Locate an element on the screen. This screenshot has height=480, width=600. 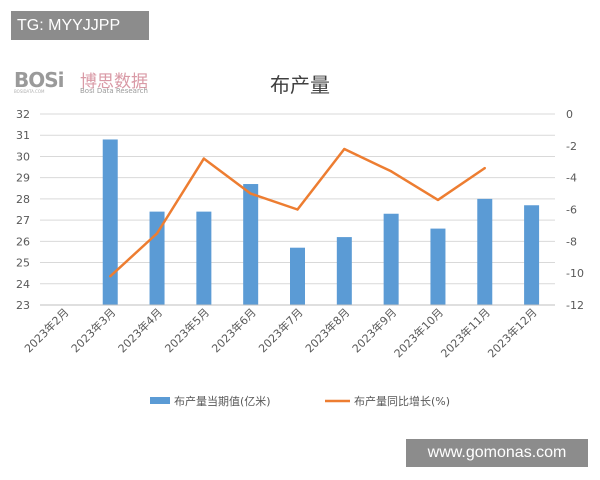
y-left-tick-label: 28 is located at coordinates (23, 199).